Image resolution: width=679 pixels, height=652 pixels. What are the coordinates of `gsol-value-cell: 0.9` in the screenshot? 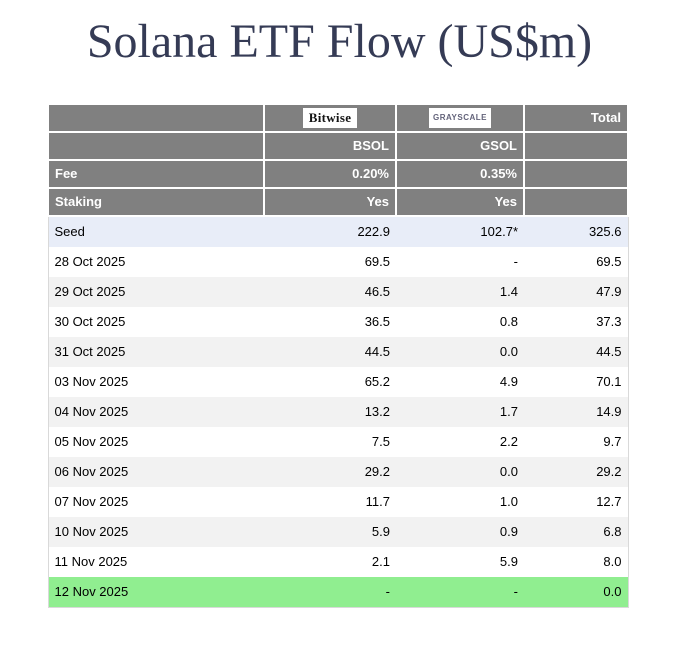 It's located at (460, 531).